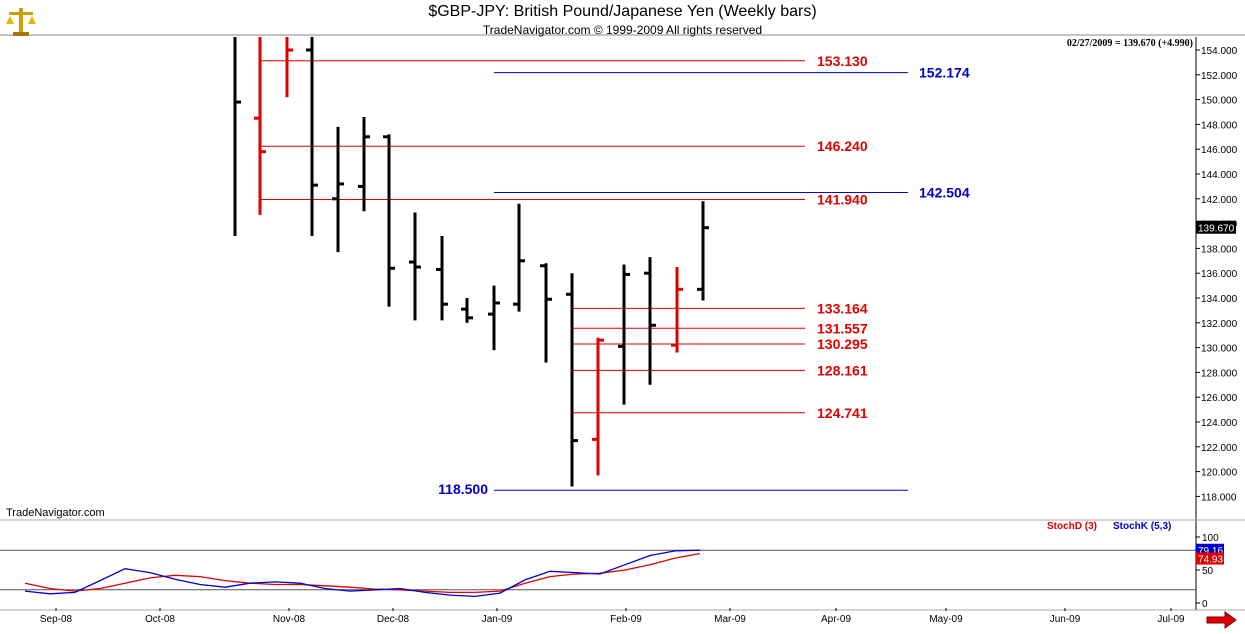 The image size is (1245, 634). What do you see at coordinates (1205, 604) in the screenshot?
I see `stoch-tick-label: 0` at bounding box center [1205, 604].